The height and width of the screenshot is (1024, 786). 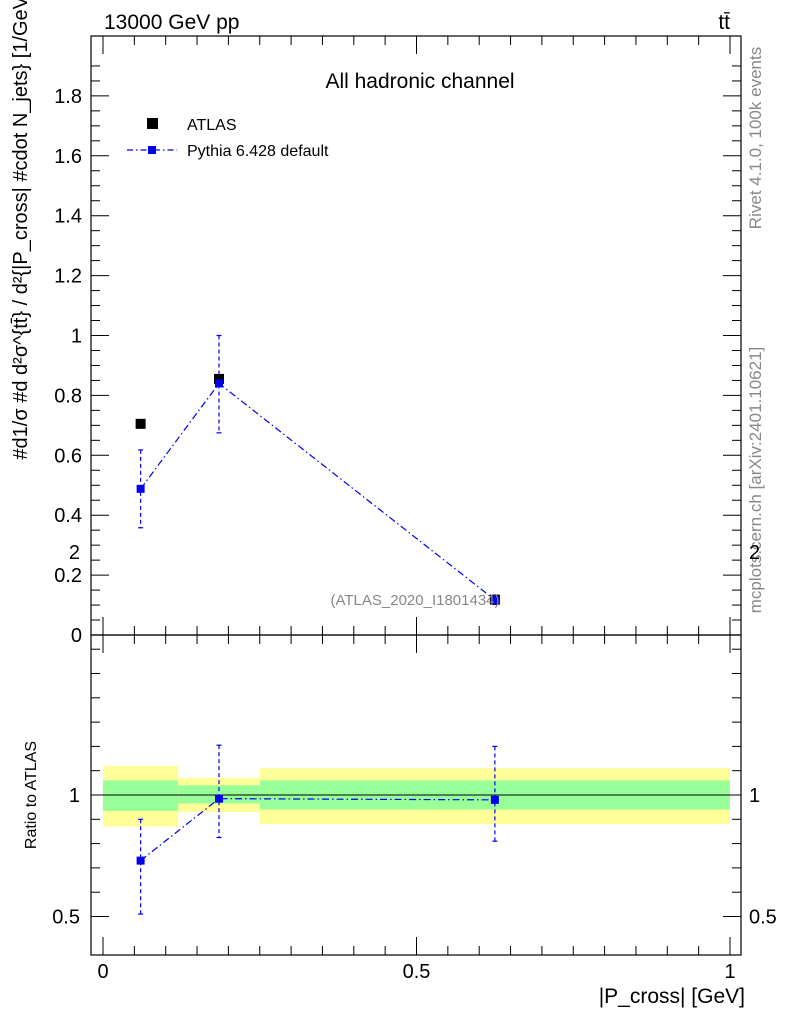 I want to click on ratio-y-tick-label-left: 0.5, so click(x=66, y=918).